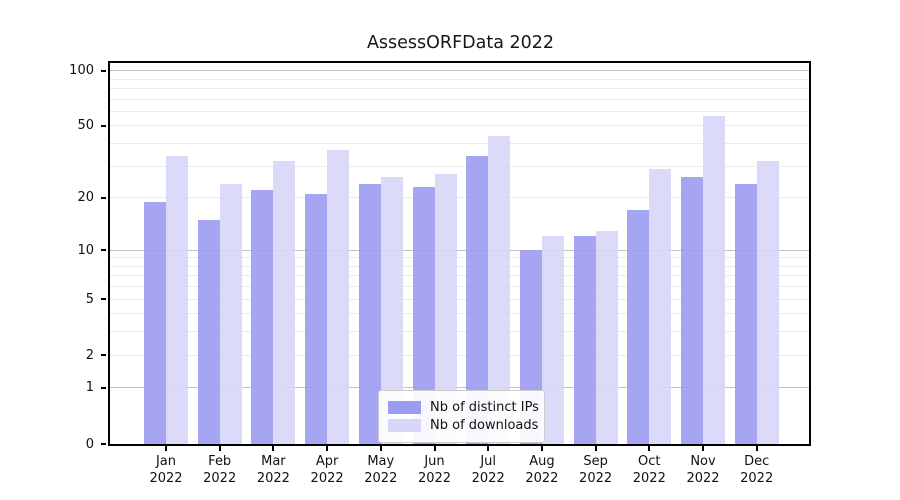 The height and width of the screenshot is (500, 900). I want to click on x-axis-tick-label: Jan 2022, so click(166, 470).